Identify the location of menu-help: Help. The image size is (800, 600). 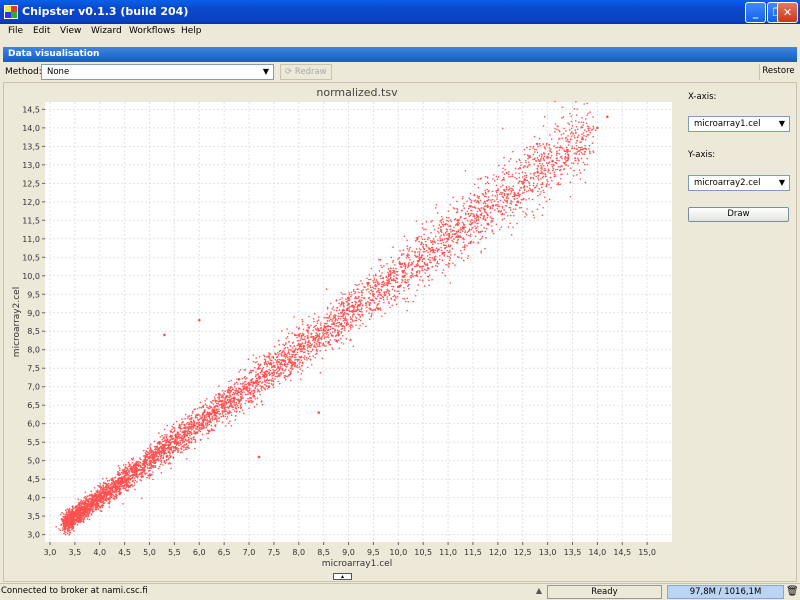
(191, 31).